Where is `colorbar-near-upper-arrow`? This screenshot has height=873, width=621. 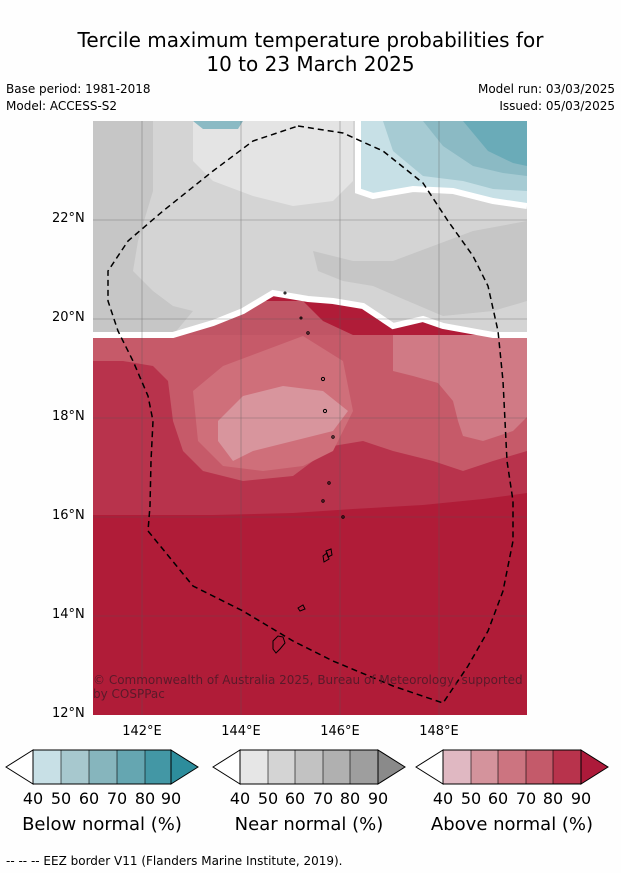 colorbar-near-upper-arrow is located at coordinates (391, 767).